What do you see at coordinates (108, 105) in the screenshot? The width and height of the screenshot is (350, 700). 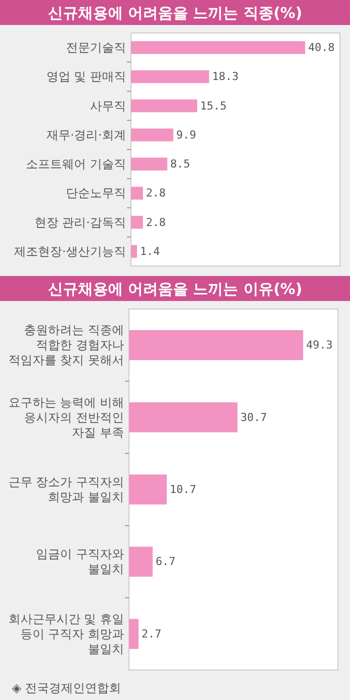 I see `y-tick-label: 사무직` at bounding box center [108, 105].